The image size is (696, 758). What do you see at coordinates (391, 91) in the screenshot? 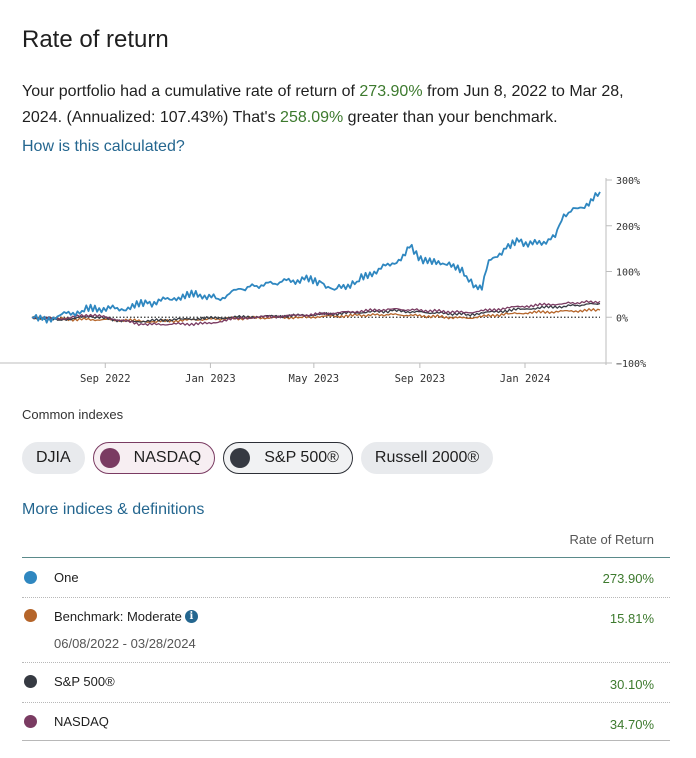
I see `cumulative-return-value: 273.90%` at bounding box center [391, 91].